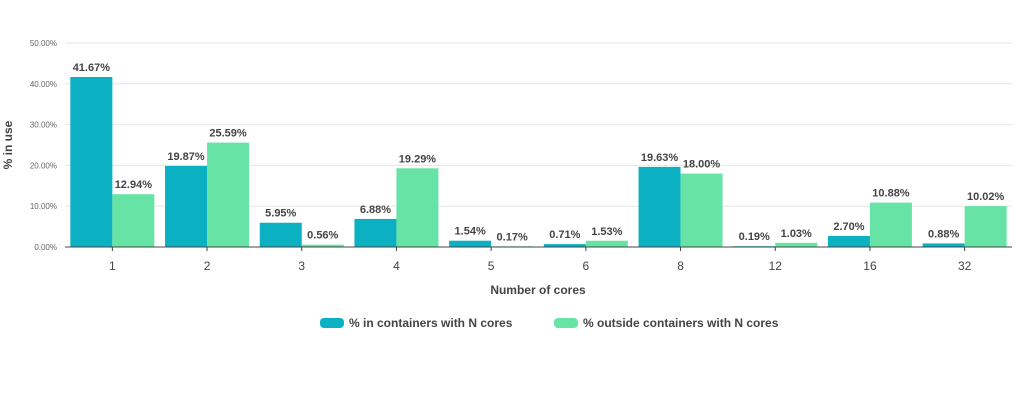 The width and height of the screenshot is (1033, 401). What do you see at coordinates (43, 165) in the screenshot?
I see `y-tick-label: 20.00%` at bounding box center [43, 165].